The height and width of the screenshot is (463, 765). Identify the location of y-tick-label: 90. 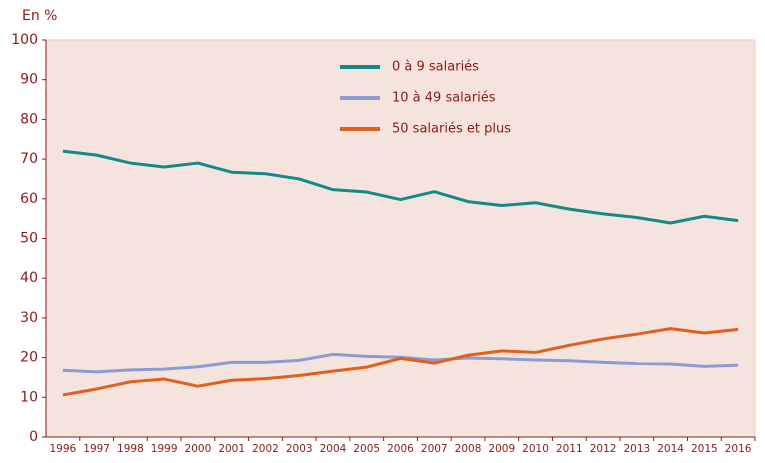
(29, 80).